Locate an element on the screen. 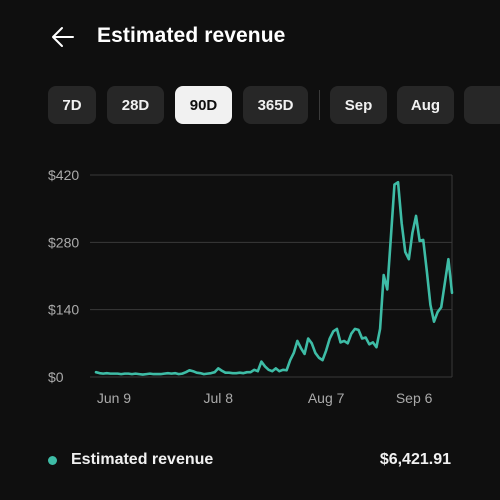 The width and height of the screenshot is (500, 500). chip-aug-label: Aug is located at coordinates (425, 105).